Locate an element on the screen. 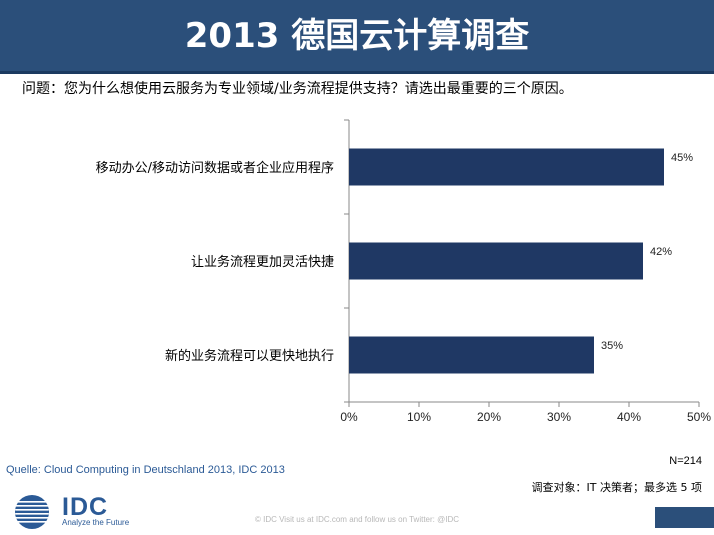 The height and width of the screenshot is (535, 714). logo-name: IDC is located at coordinates (85, 507).